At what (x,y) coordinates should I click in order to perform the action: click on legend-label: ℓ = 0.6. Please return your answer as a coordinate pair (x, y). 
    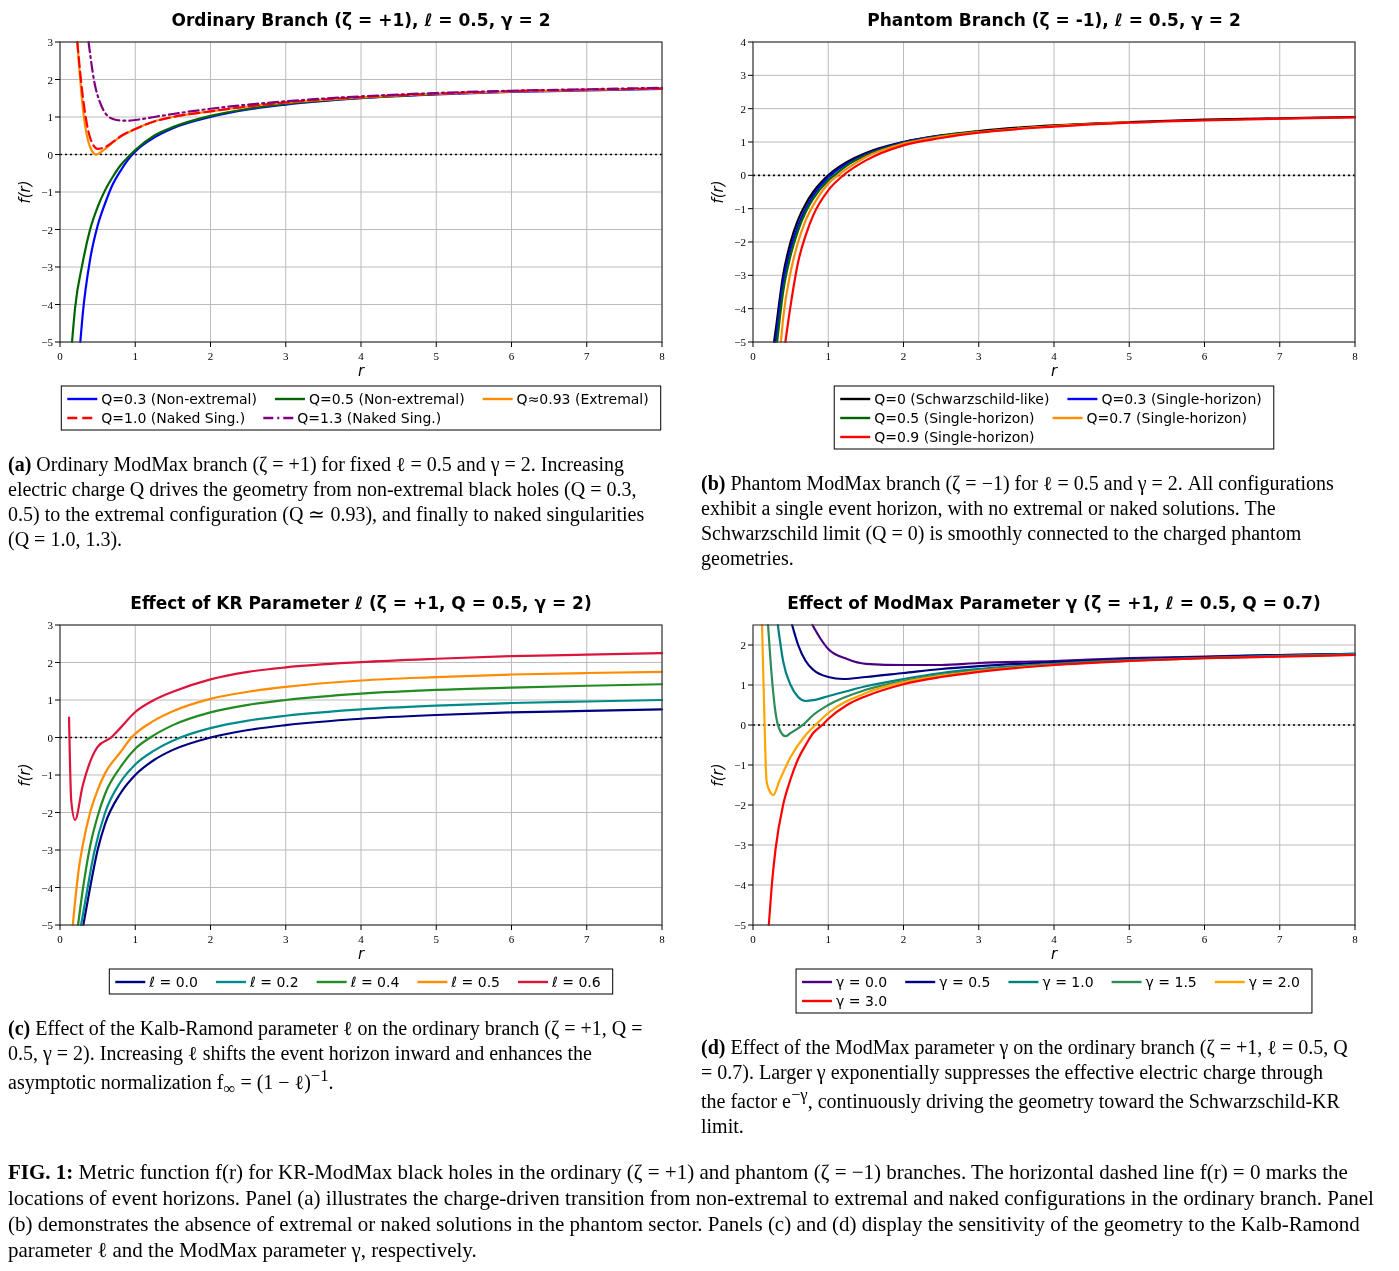
    Looking at the image, I should click on (576, 982).